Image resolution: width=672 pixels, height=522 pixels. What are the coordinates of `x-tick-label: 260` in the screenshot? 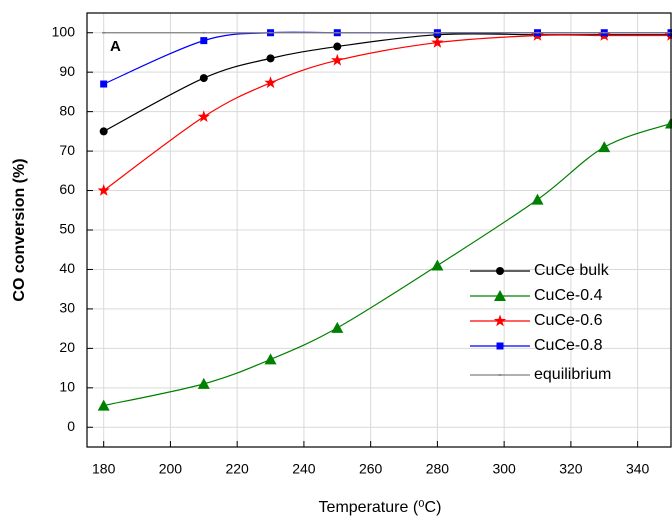 It's located at (371, 469).